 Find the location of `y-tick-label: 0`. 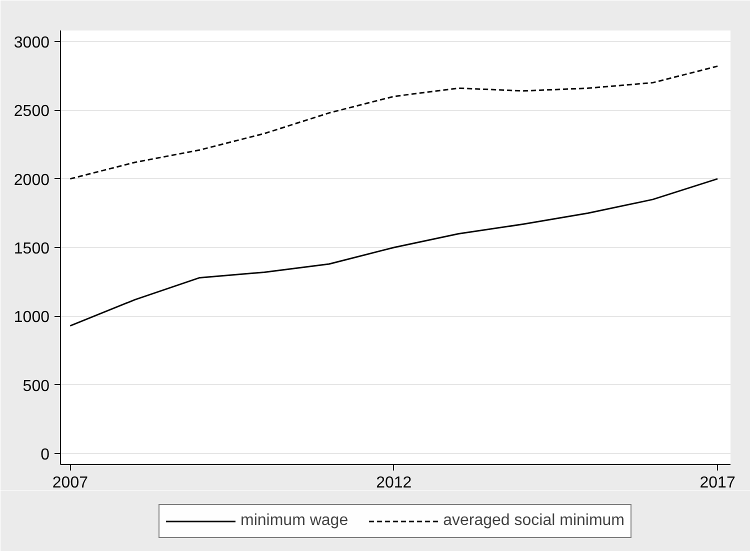

y-tick-label: 0 is located at coordinates (45, 455).